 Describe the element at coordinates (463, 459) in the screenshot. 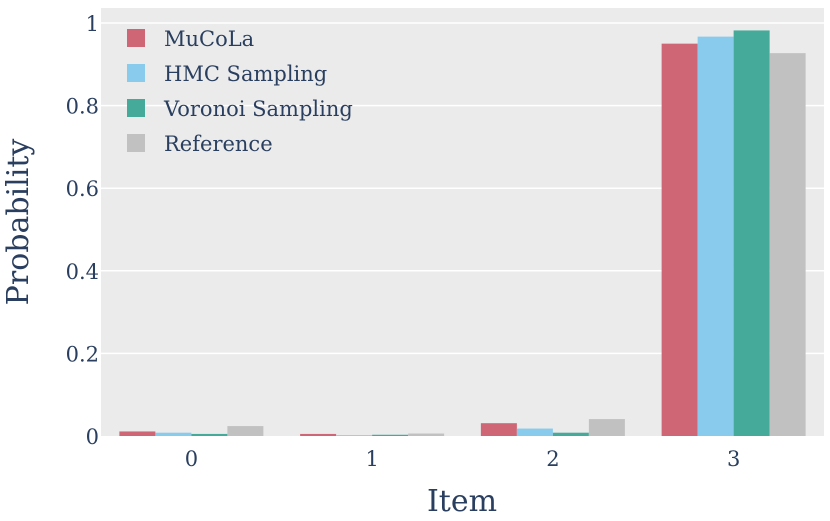

I see `x-axis-ticks: 0 1 2 3` at that location.